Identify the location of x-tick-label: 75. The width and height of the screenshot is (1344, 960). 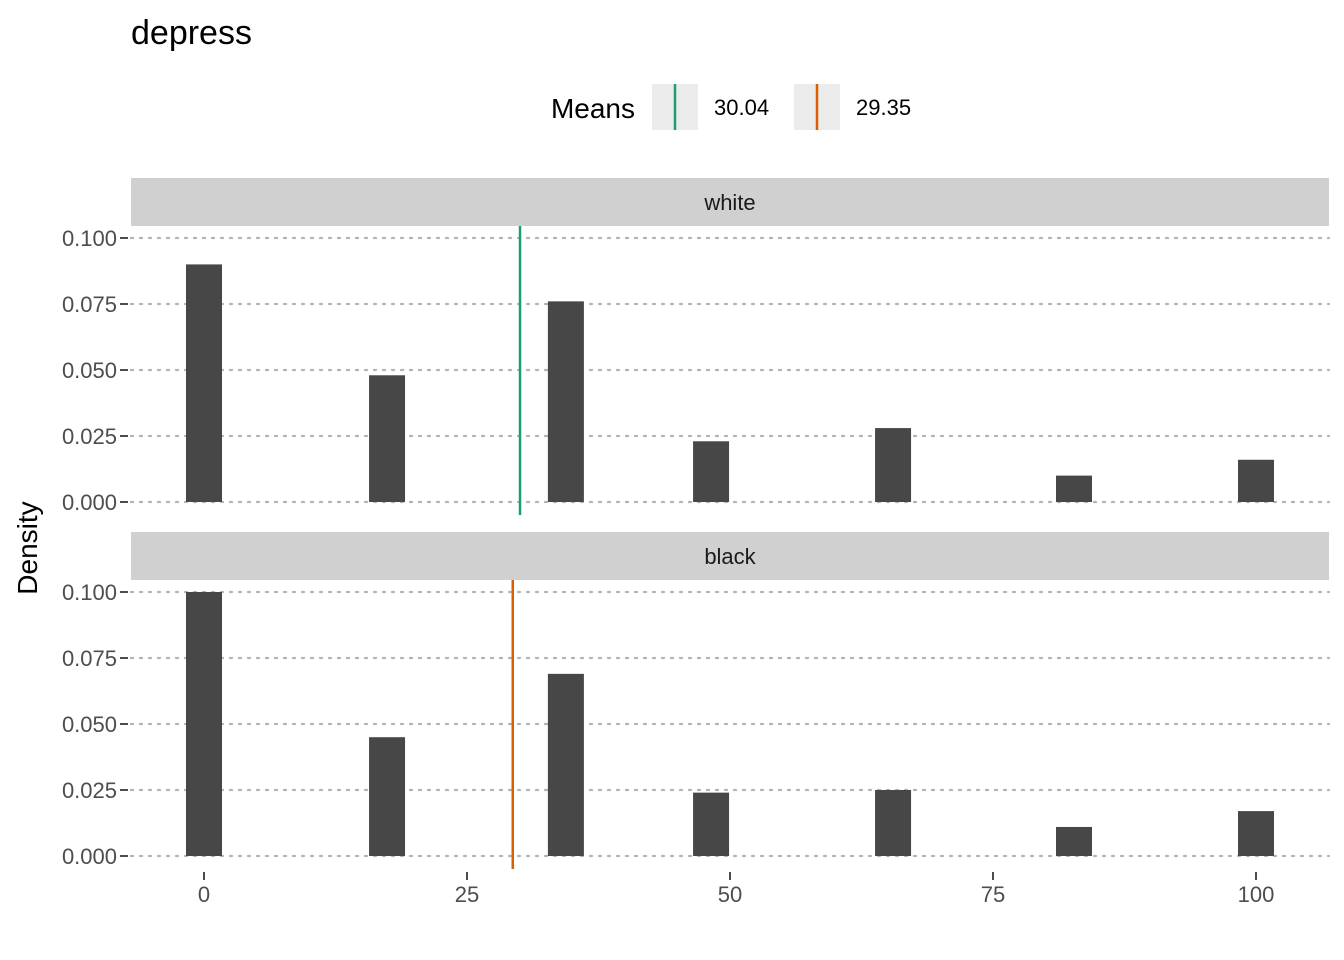
(993, 894).